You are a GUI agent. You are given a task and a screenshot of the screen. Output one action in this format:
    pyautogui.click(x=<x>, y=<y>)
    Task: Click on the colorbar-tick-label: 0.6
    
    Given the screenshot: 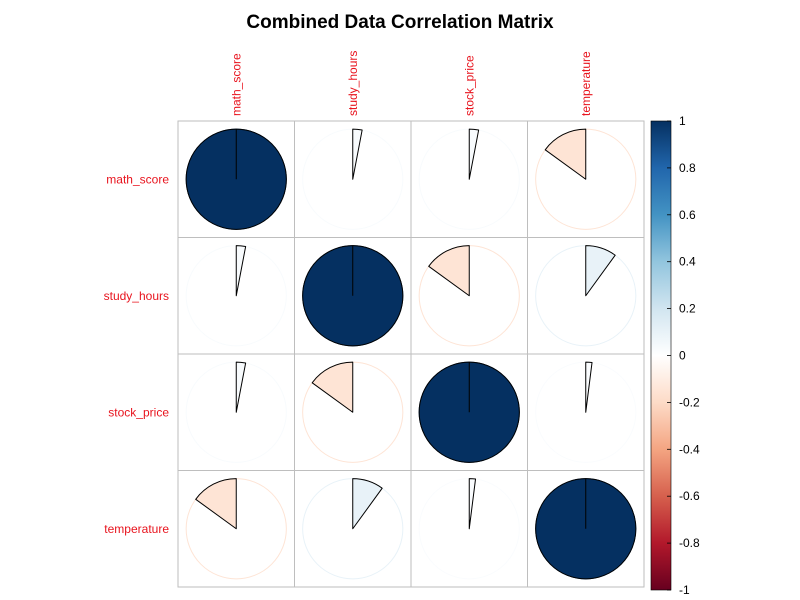 What is the action you would take?
    pyautogui.click(x=687, y=215)
    